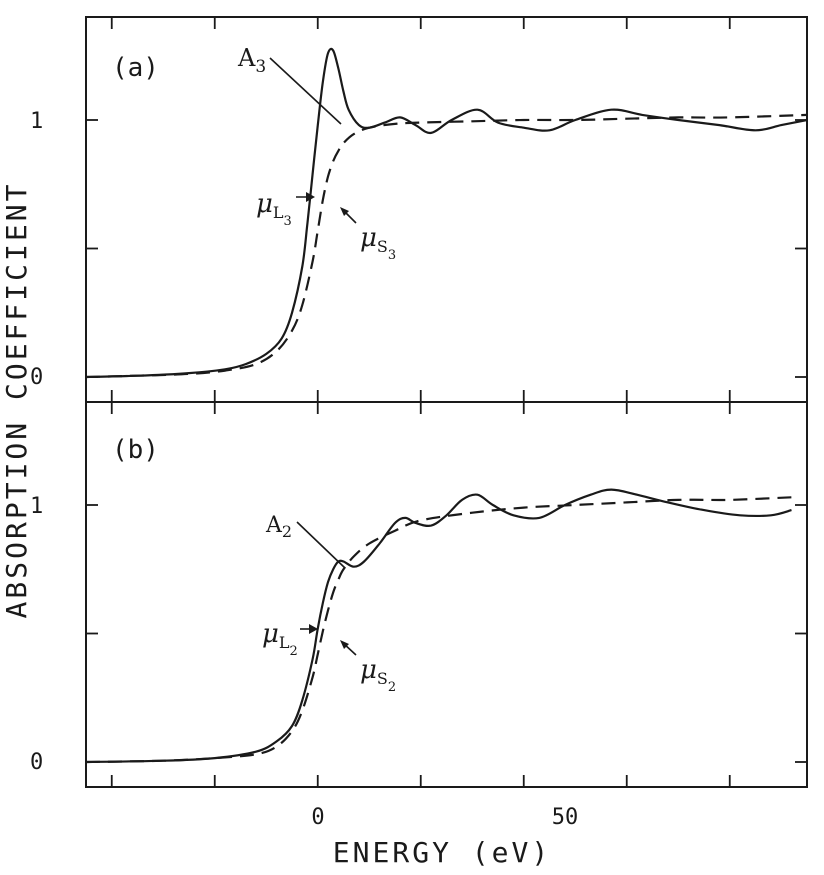 The width and height of the screenshot is (824, 875). Describe the element at coordinates (313, 629) in the screenshot. I see `mu-l2-arrowhead` at that location.